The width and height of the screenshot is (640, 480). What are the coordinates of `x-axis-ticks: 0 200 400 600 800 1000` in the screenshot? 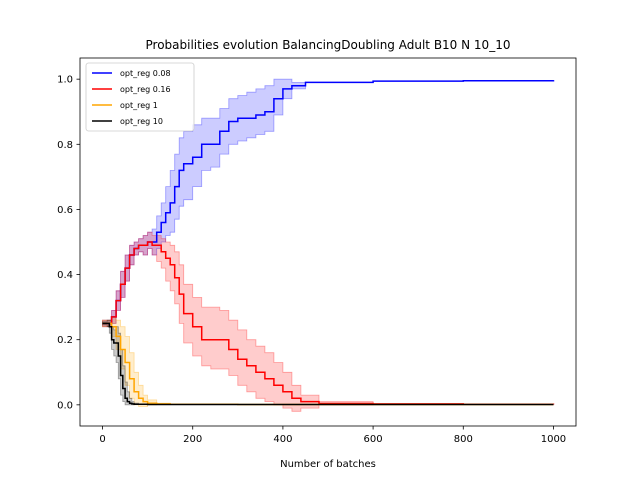 It's located at (332, 435).